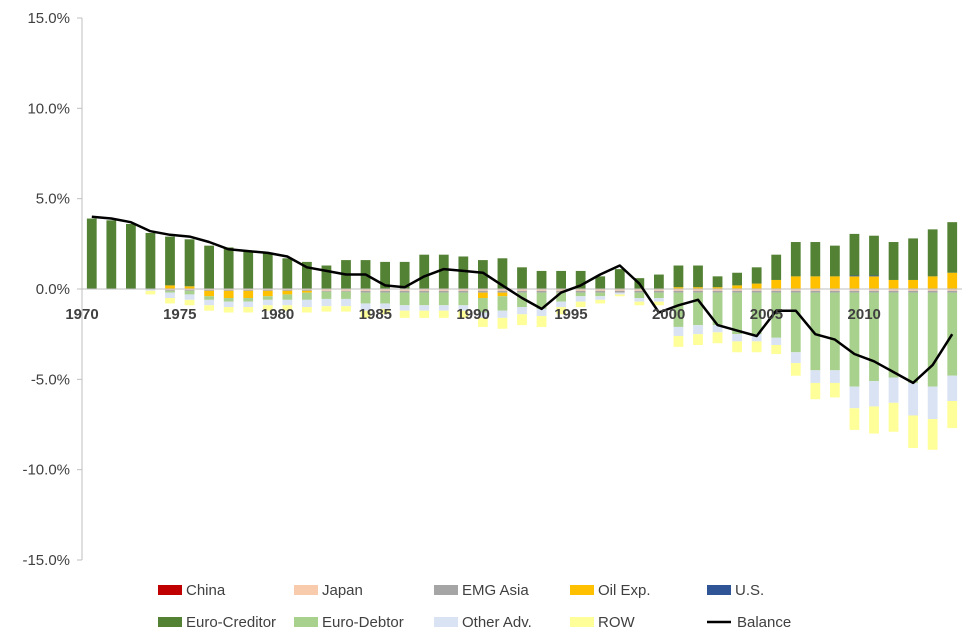 The height and width of the screenshot is (635, 965). I want to click on bar-segment-row-1992, so click(522, 320).